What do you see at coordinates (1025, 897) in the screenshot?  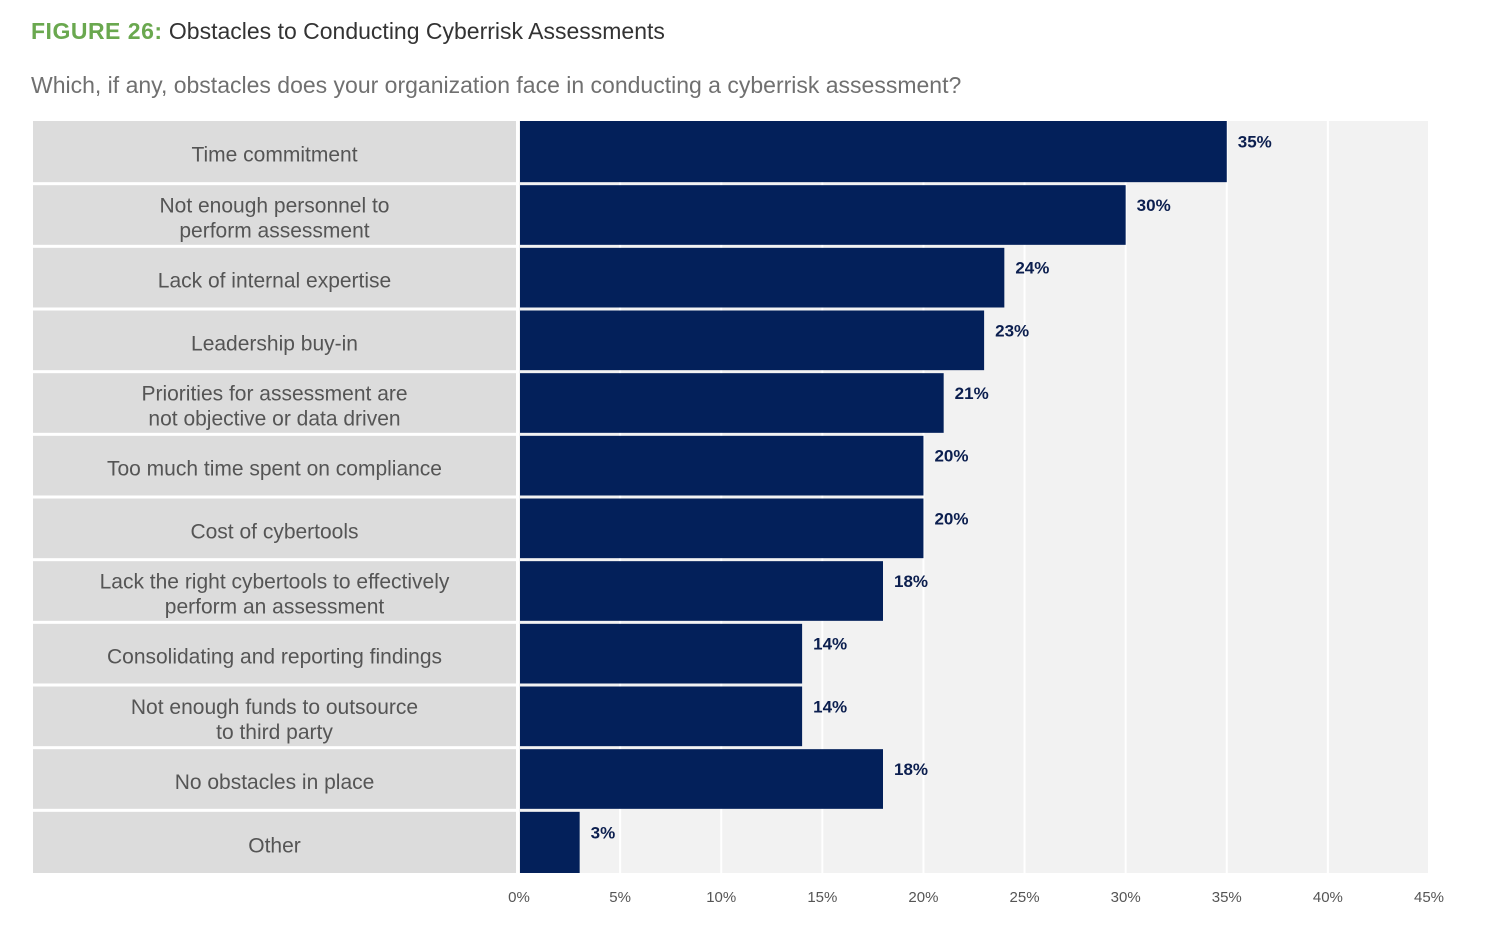 I see `tick-label: 25%` at bounding box center [1025, 897].